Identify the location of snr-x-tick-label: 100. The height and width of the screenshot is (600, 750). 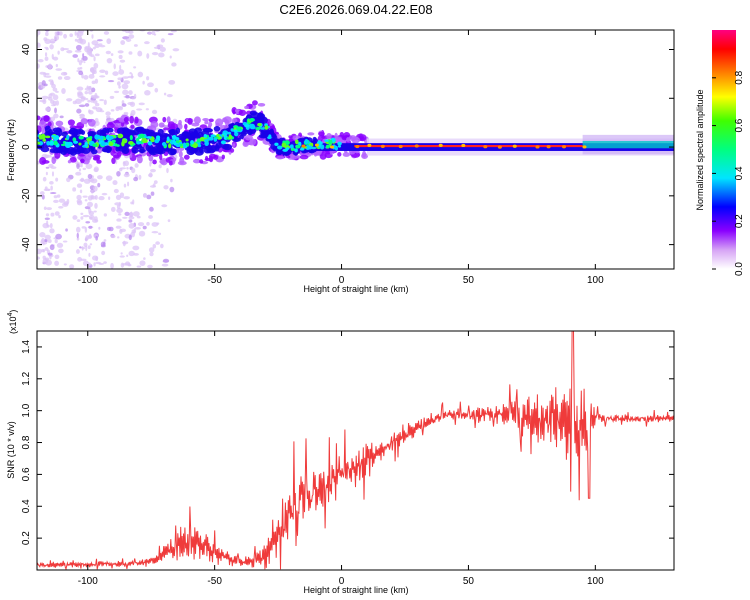
(595, 581).